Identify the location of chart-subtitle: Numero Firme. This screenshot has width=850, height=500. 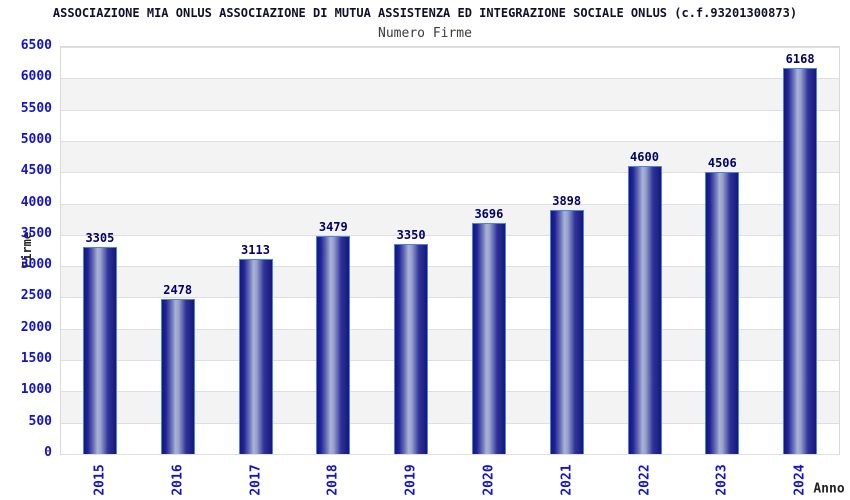
(425, 33).